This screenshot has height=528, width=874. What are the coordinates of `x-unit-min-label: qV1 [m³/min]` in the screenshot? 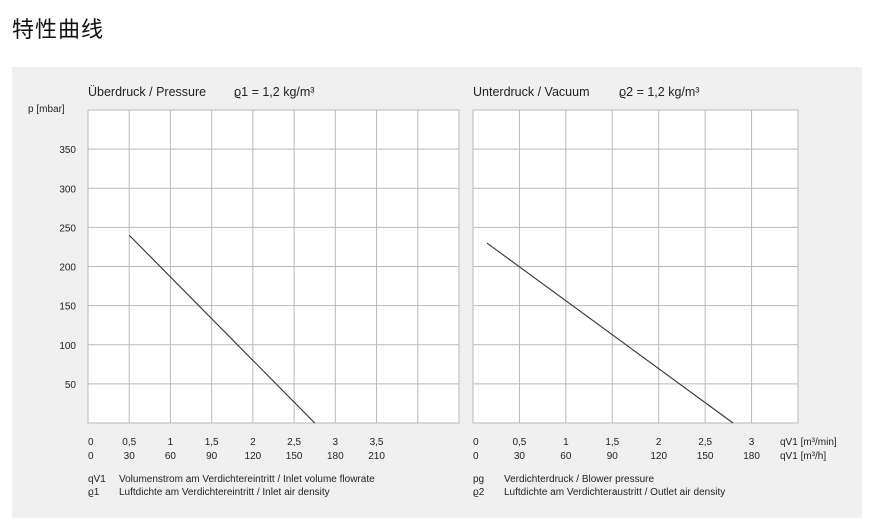 It's located at (808, 442).